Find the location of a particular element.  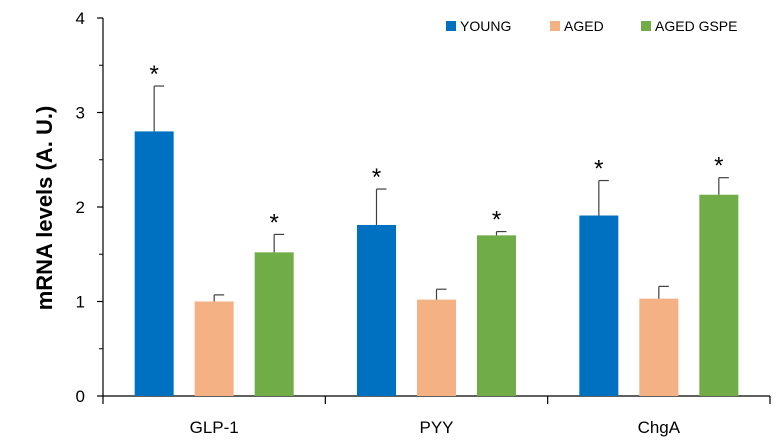

bar-young-pyy is located at coordinates (376, 310).